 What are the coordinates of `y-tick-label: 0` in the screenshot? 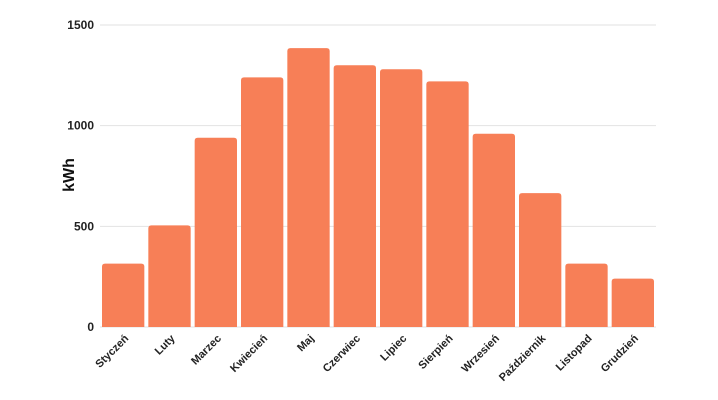 It's located at (90, 327).